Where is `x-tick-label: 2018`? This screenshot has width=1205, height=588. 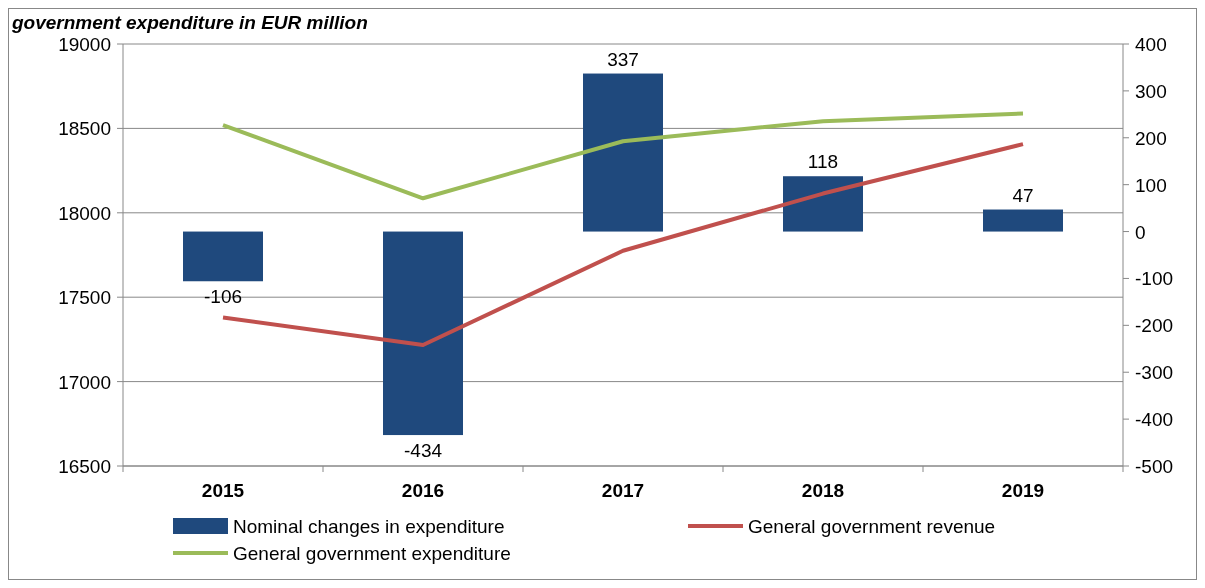
x-tick-label: 2018 is located at coordinates (823, 490).